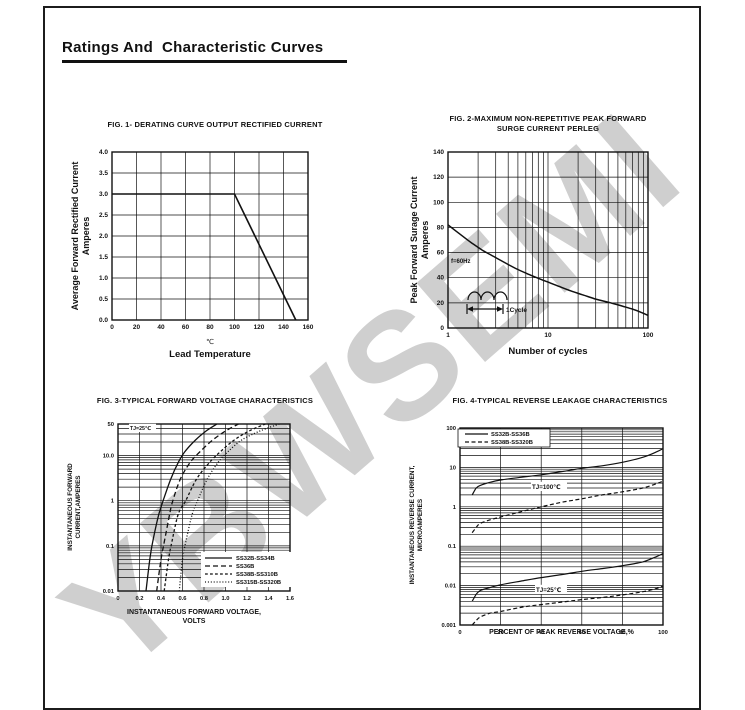 The height and width of the screenshot is (710, 745). Describe the element at coordinates (548, 351) in the screenshot. I see `x-axis-label: Number of cycles` at that location.